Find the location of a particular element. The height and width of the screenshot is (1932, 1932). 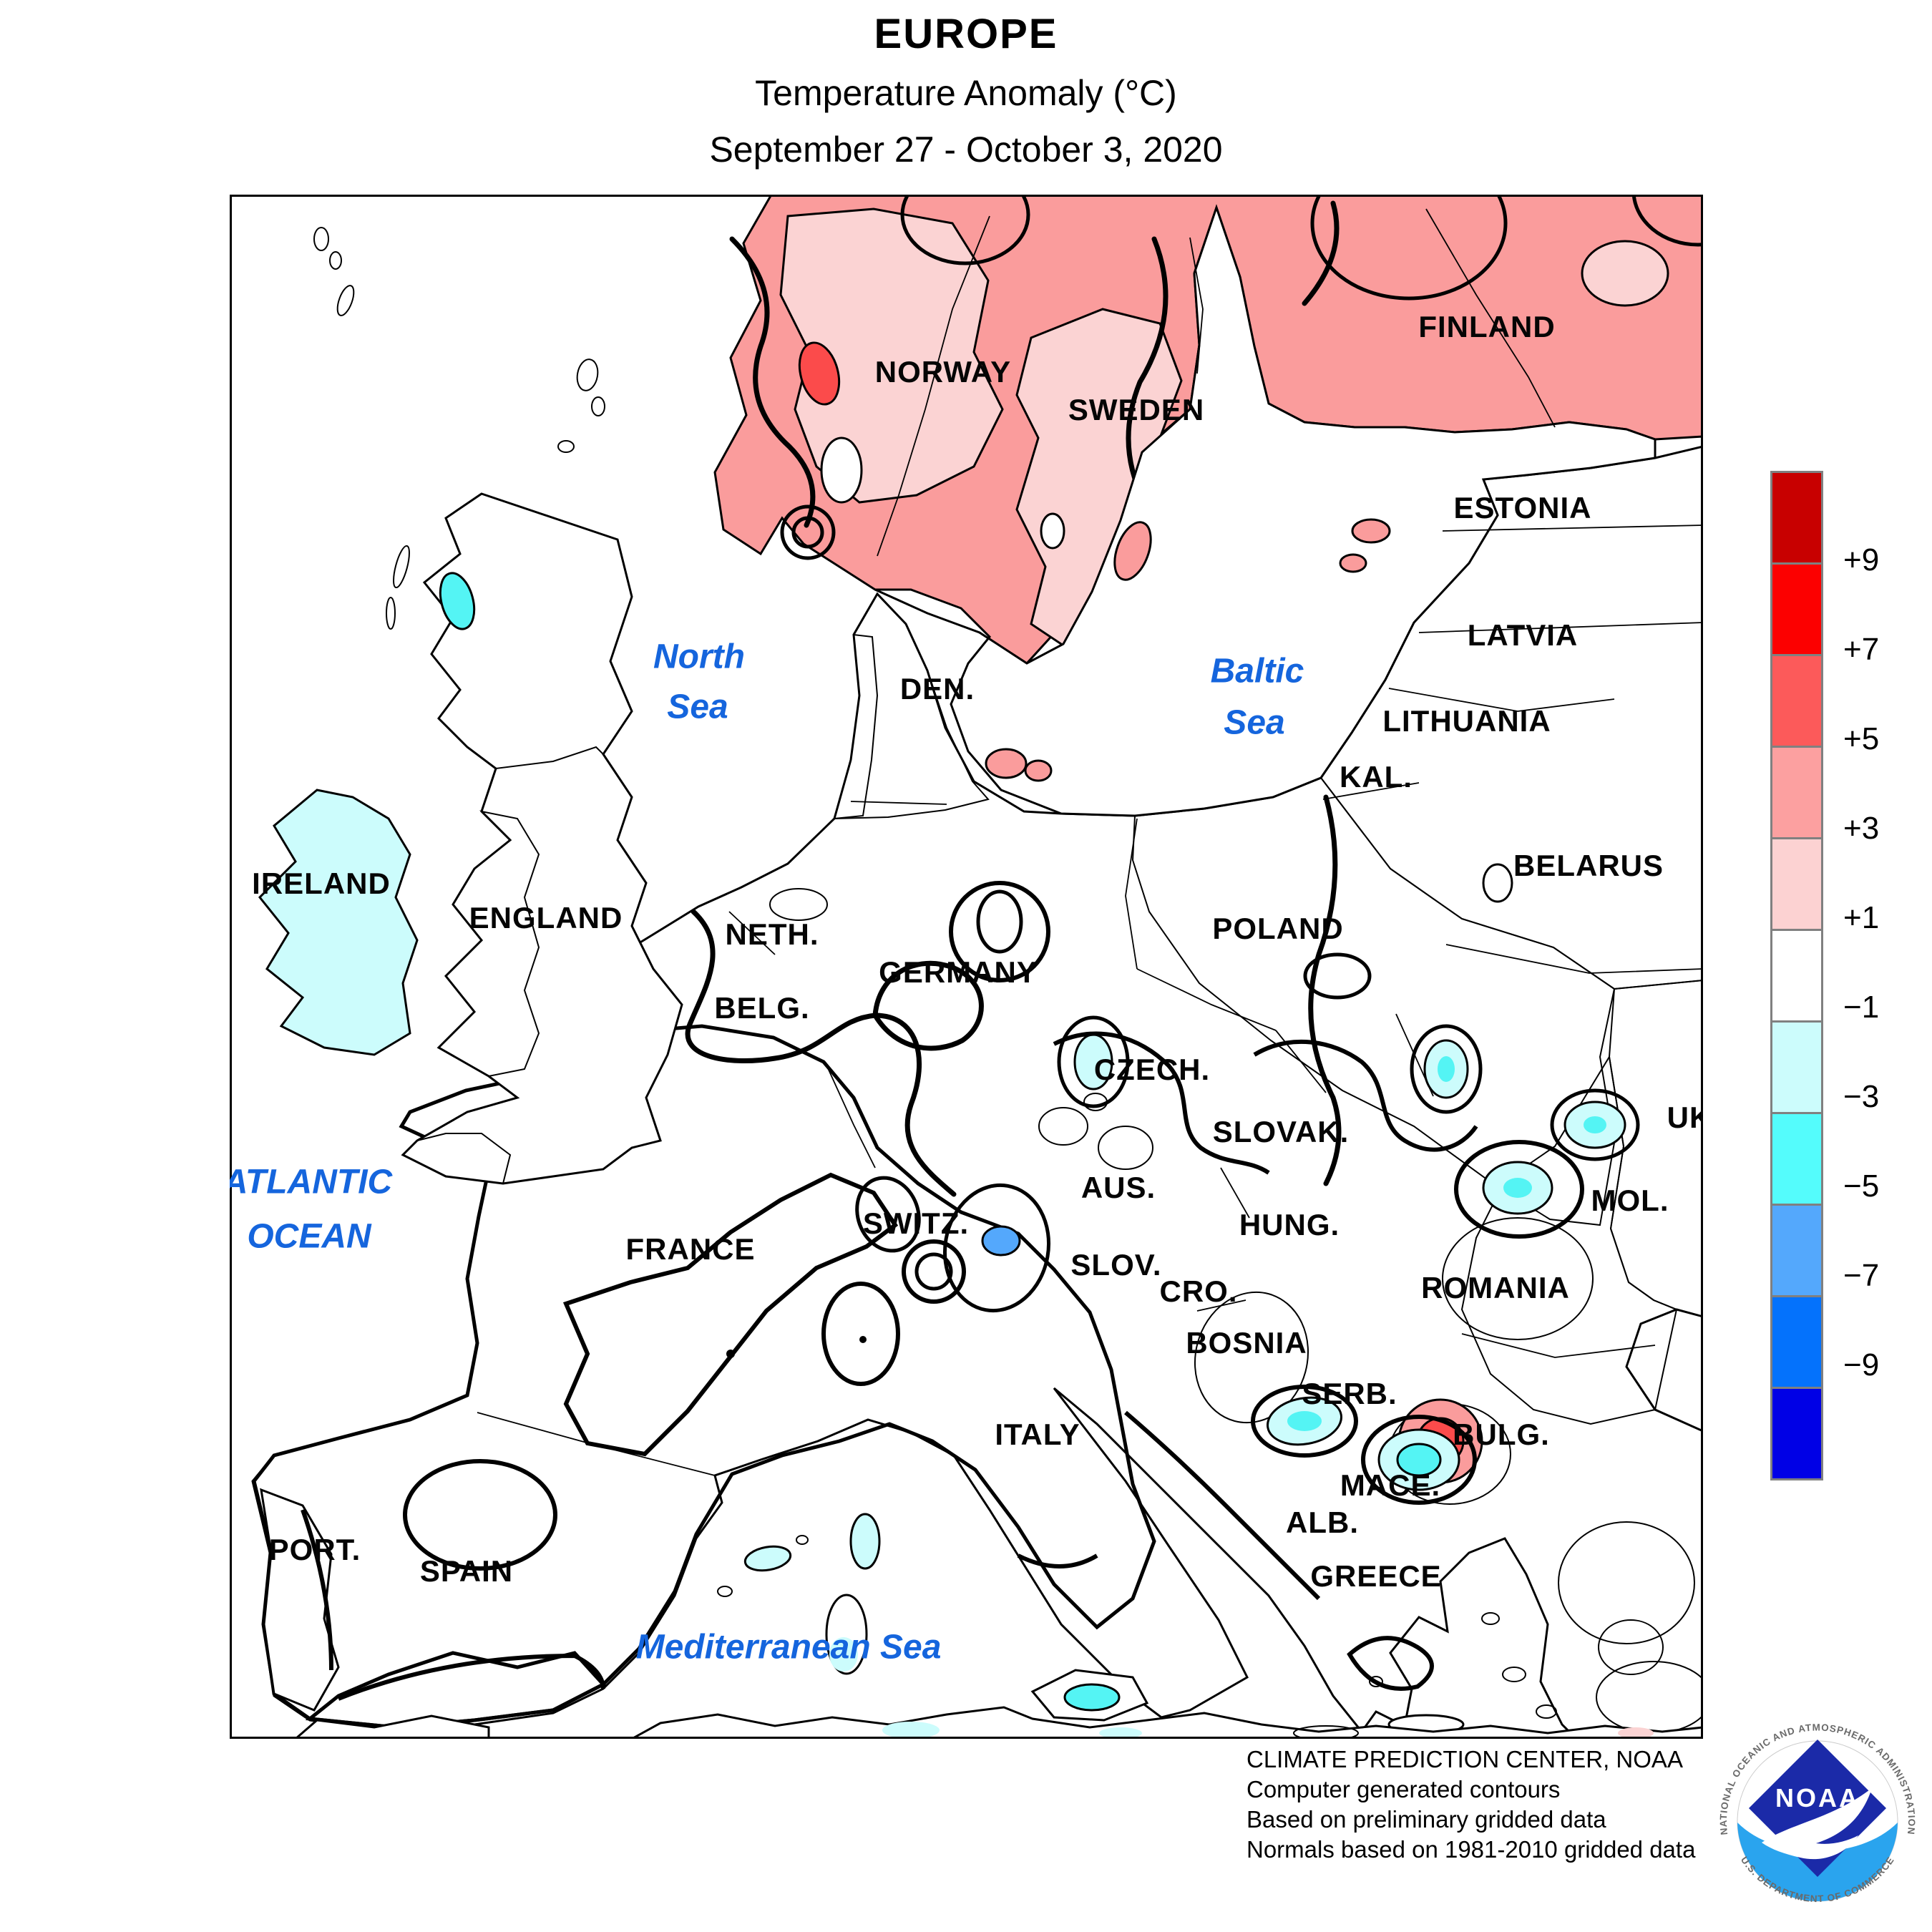

anomaly-colorbar is located at coordinates (1796, 975).